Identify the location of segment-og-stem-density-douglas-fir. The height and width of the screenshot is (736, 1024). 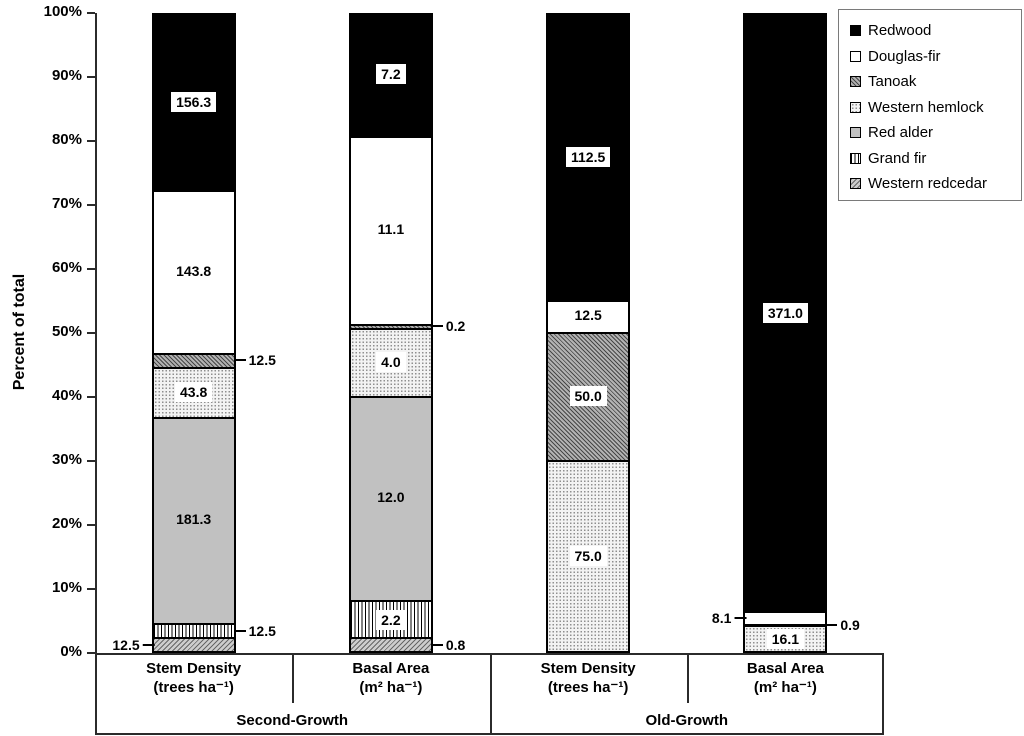
(588, 317).